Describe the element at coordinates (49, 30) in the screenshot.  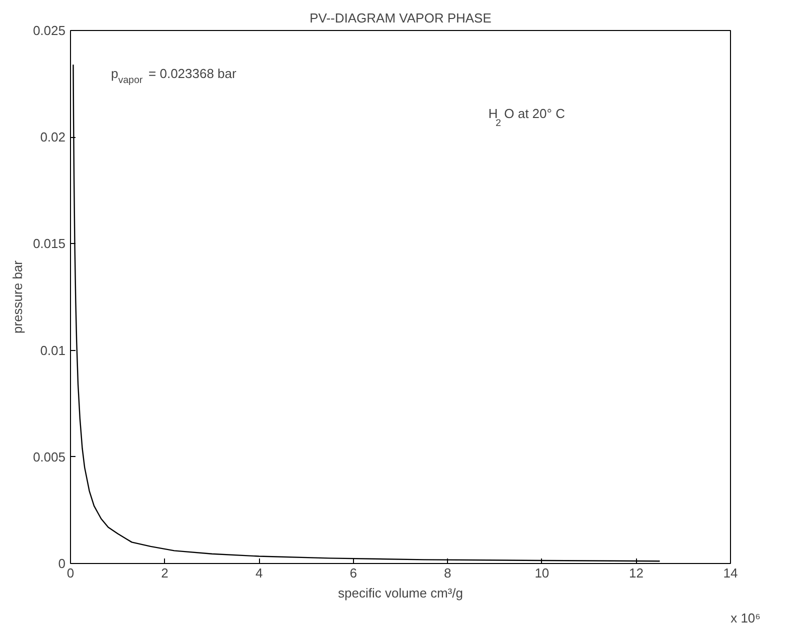
I see `y-tick-label: 0.025` at that location.